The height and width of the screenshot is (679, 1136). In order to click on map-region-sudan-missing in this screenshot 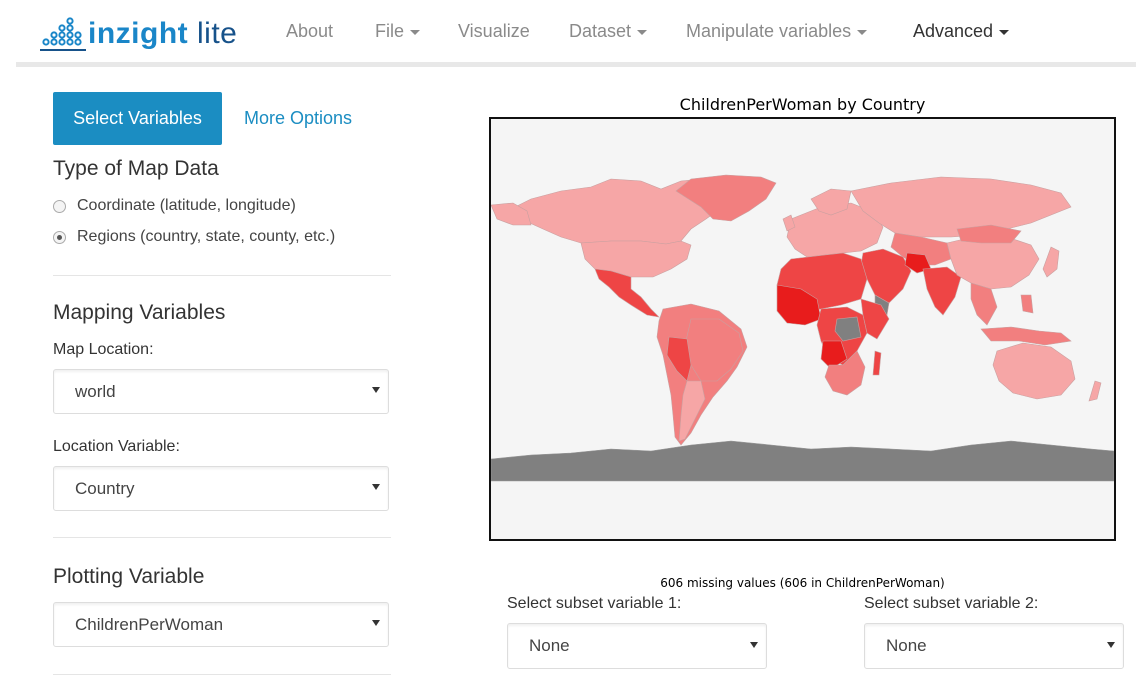, I will do `click(848, 329)`.